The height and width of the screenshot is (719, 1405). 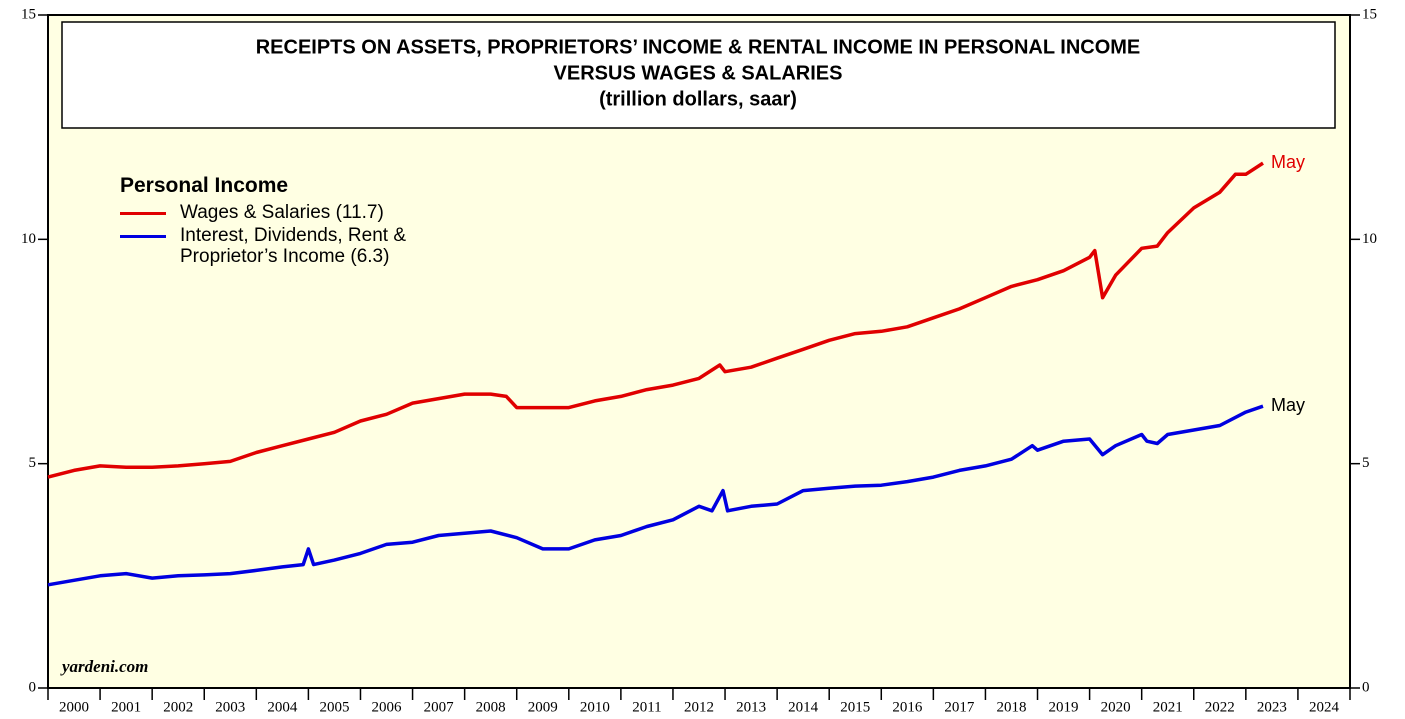 What do you see at coordinates (1116, 707) in the screenshot?
I see `x-tick-label: 2020` at bounding box center [1116, 707].